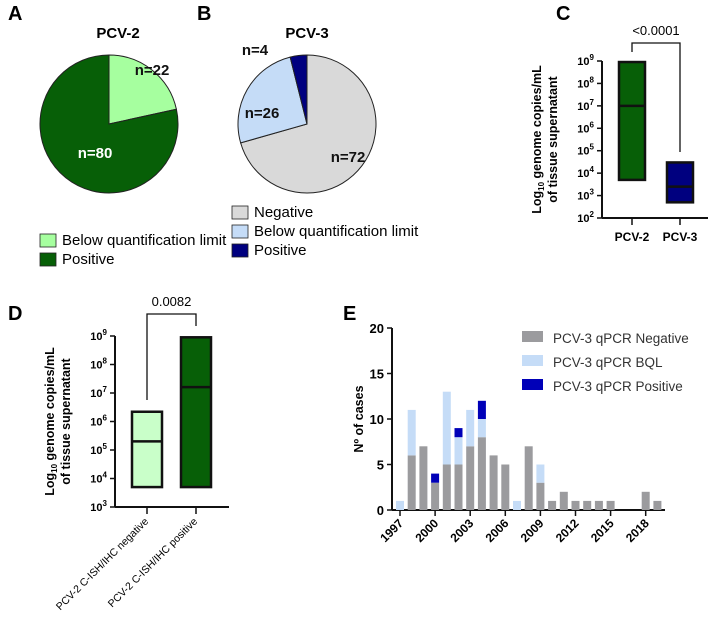  I want to click on panel-label: C, so click(563, 14).